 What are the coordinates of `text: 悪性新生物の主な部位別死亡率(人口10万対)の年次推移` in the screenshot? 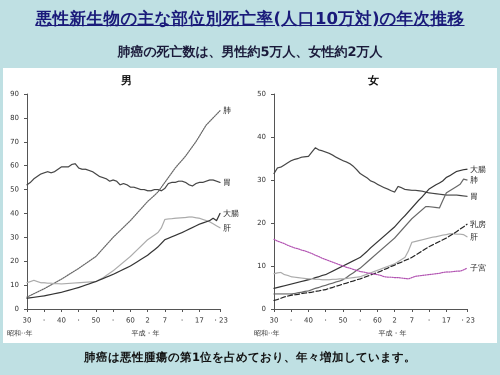 It's located at (250, 19).